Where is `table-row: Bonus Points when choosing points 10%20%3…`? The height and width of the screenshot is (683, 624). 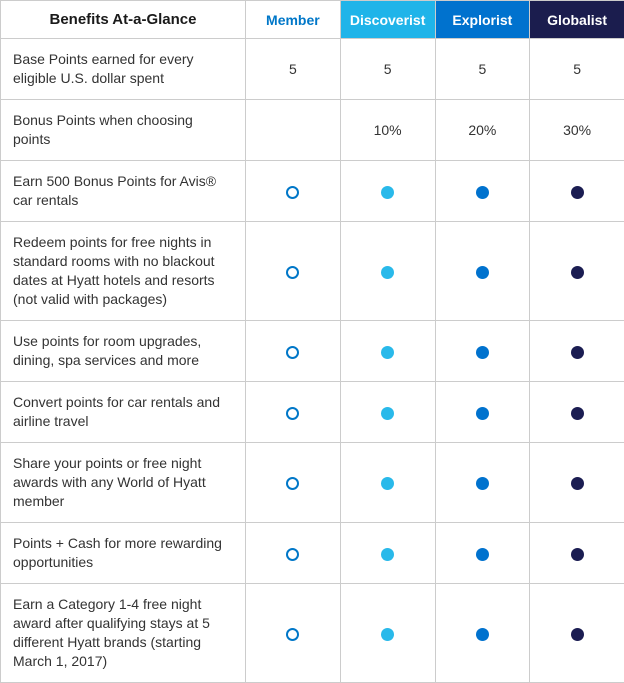
table-row: Bonus Points when choosing points 10%20%3… is located at coordinates (312, 130).